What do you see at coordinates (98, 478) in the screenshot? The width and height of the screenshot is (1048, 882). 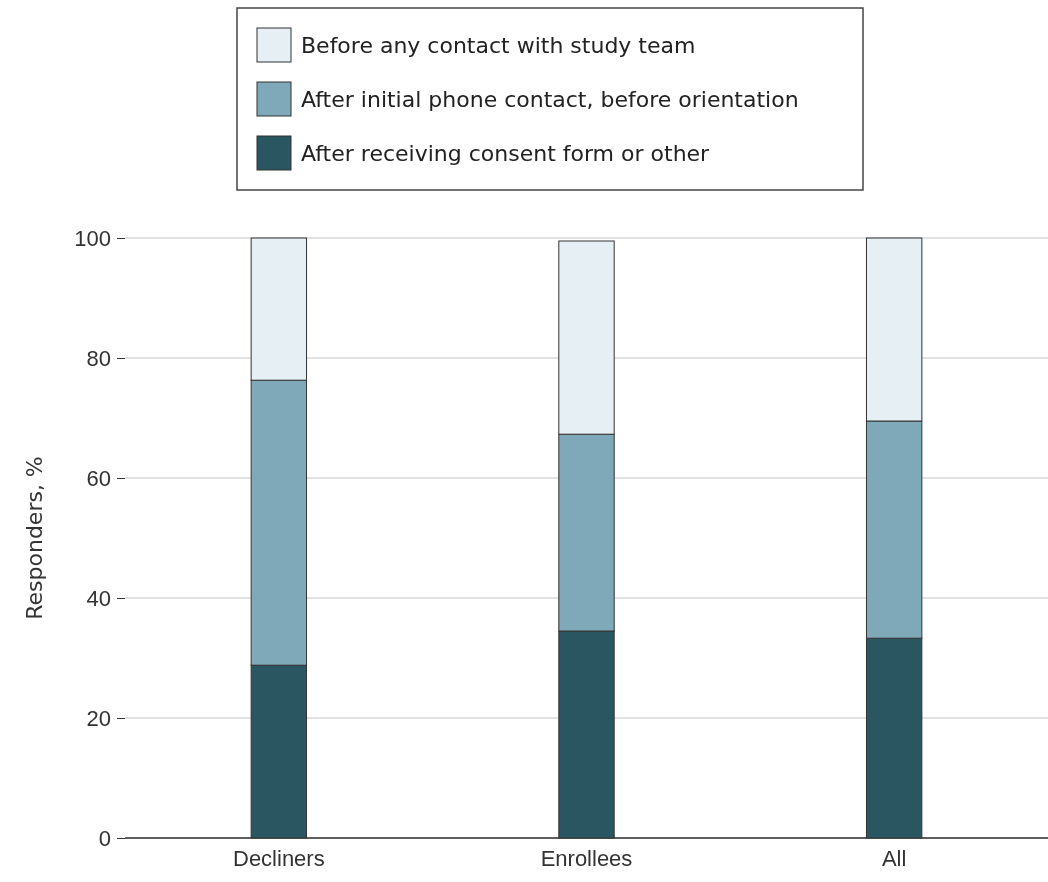 I see `y-tick-label: 60` at bounding box center [98, 478].